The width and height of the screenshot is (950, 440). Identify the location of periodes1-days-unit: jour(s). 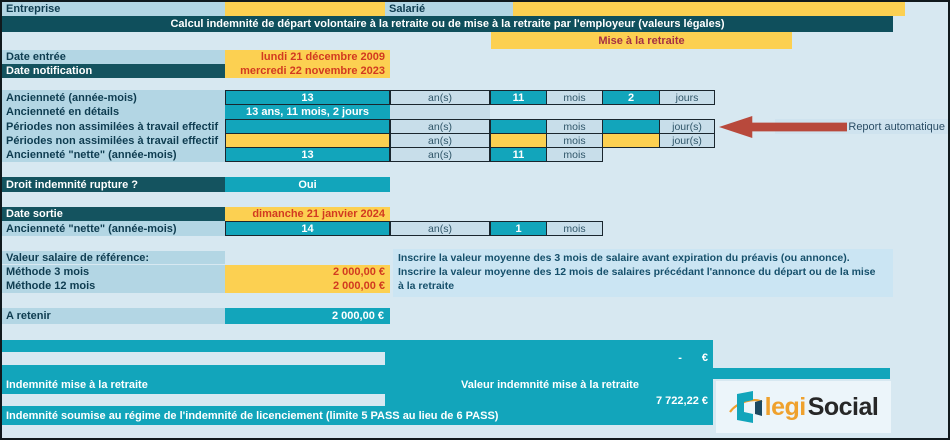
(687, 126).